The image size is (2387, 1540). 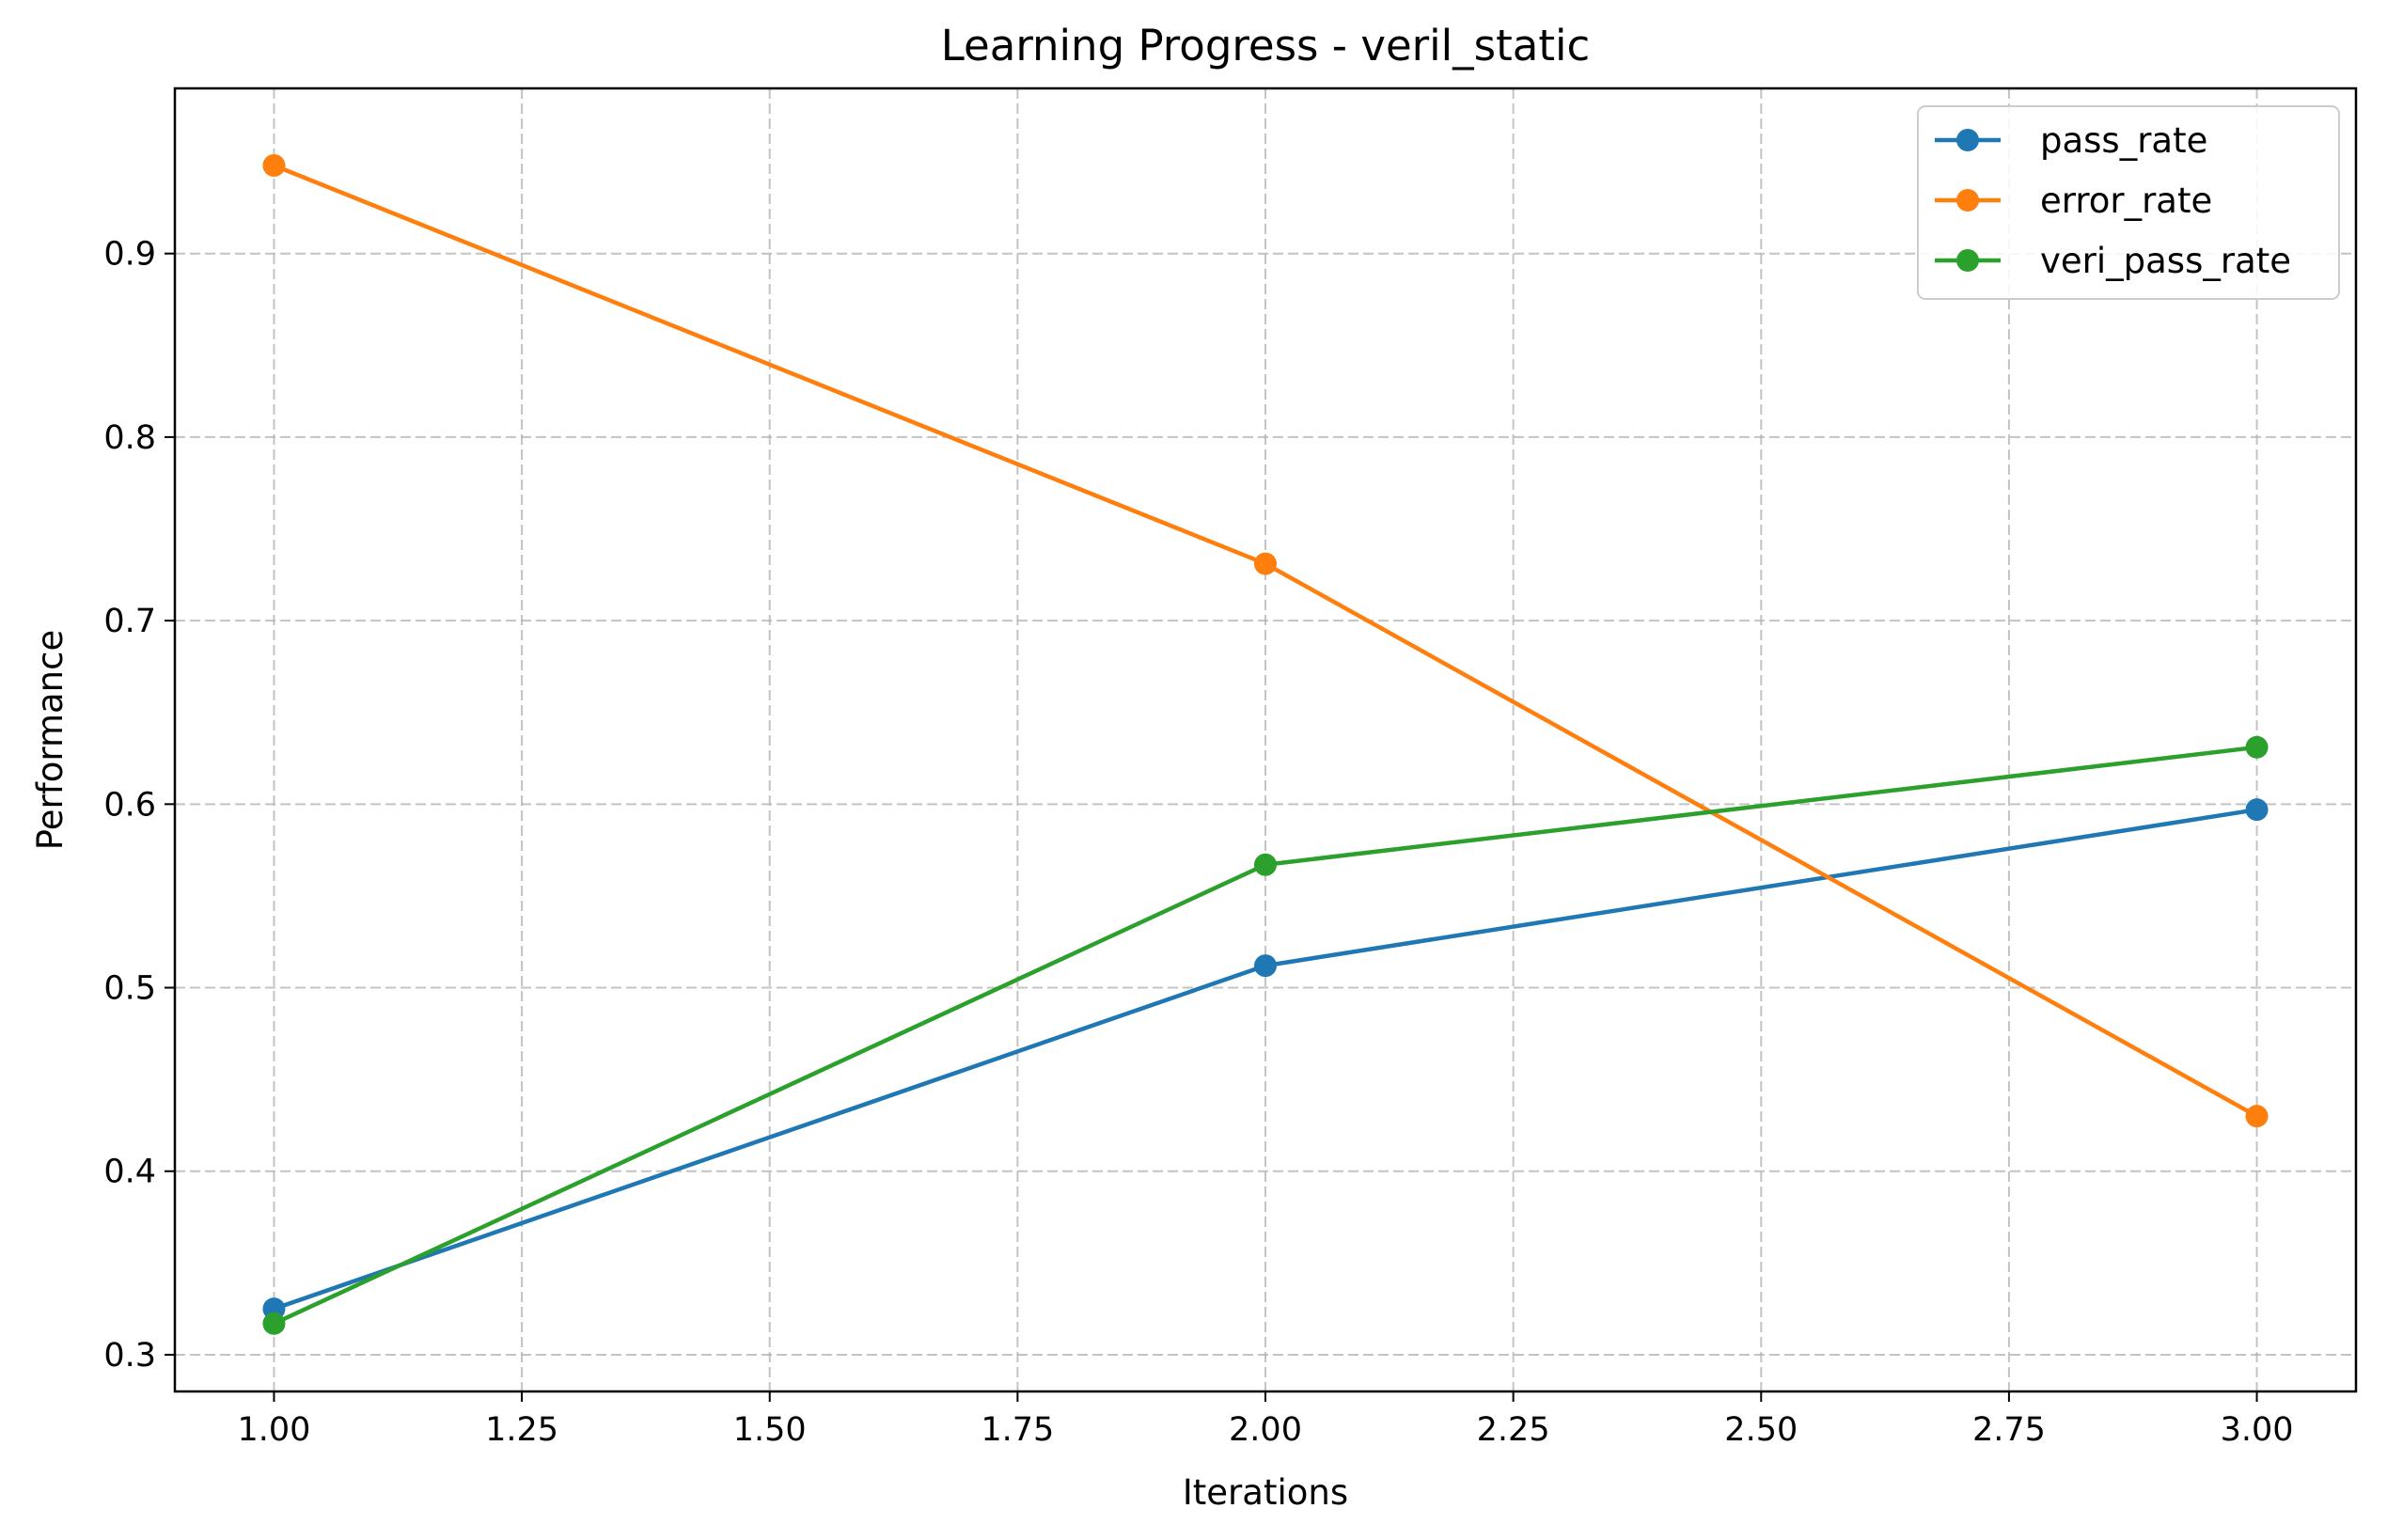 I want to click on x-tick-label: 1.00, so click(x=273, y=1430).